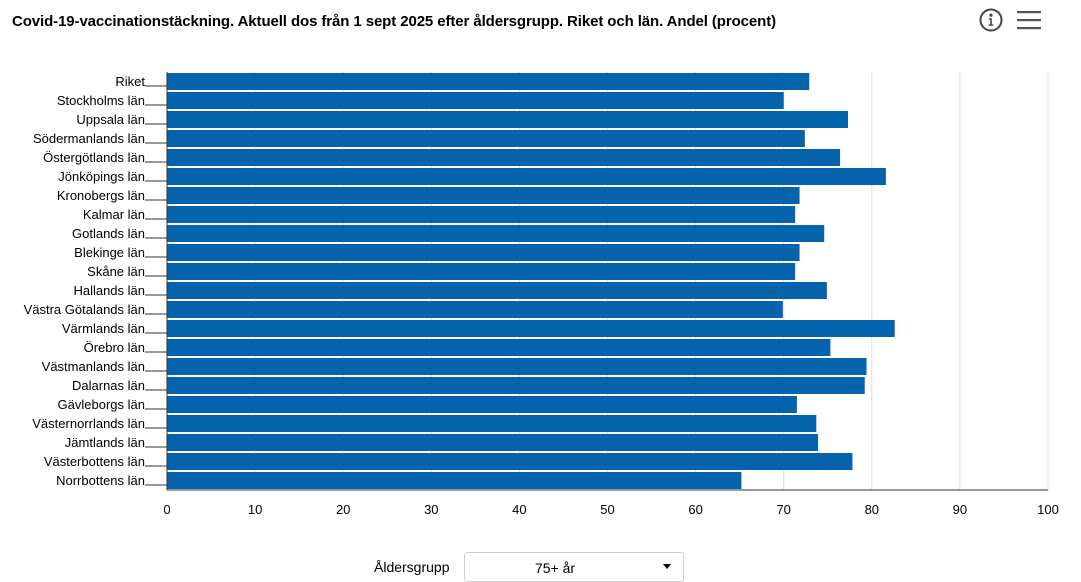 The height and width of the screenshot is (582, 1081). What do you see at coordinates (130, 81) in the screenshot?
I see `category-label: Riket` at bounding box center [130, 81].